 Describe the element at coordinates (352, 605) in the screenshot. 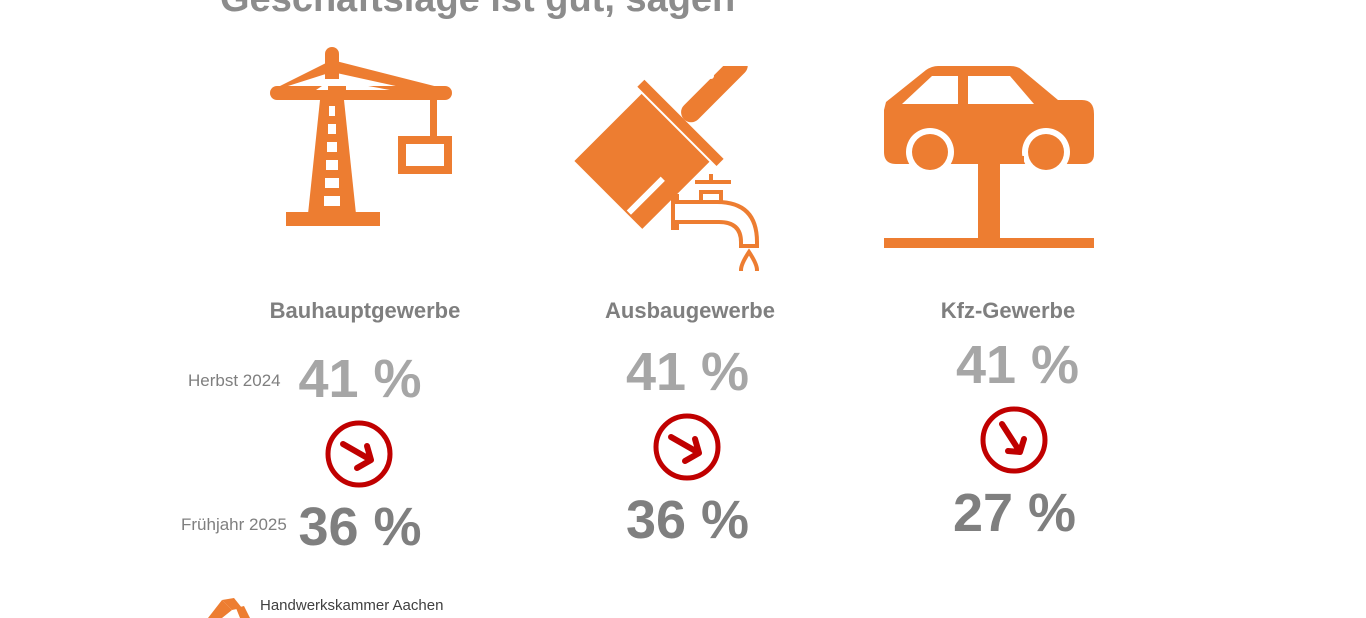

I see `logo-text: Handwerkskammer Aachen` at that location.